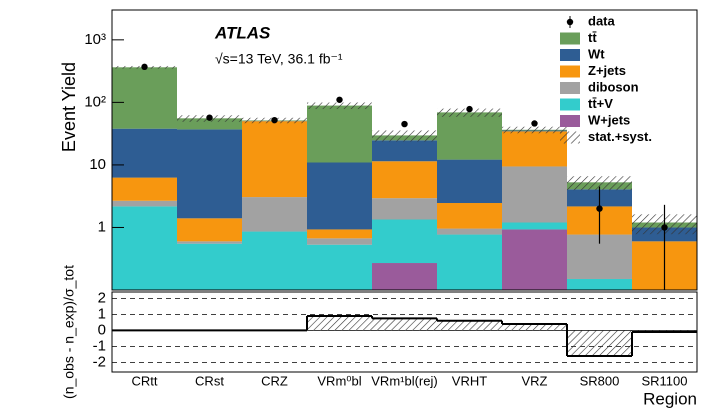 The width and height of the screenshot is (706, 420). I want to click on y-tick-label: 10³, so click(95, 39).